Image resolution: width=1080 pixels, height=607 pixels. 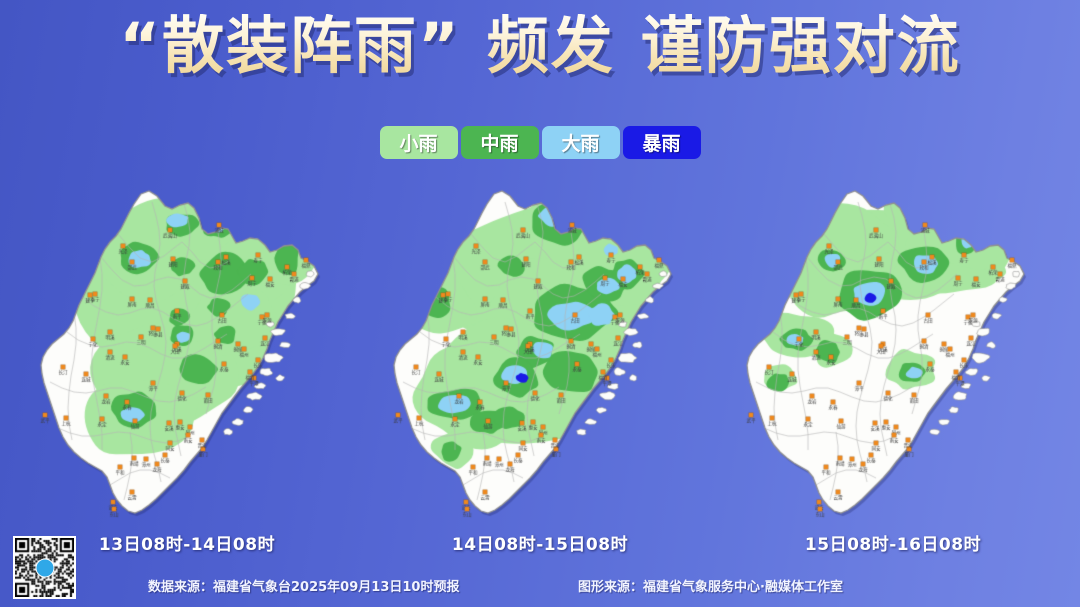 I want to click on qr-center-logo-icon, so click(x=44, y=567).